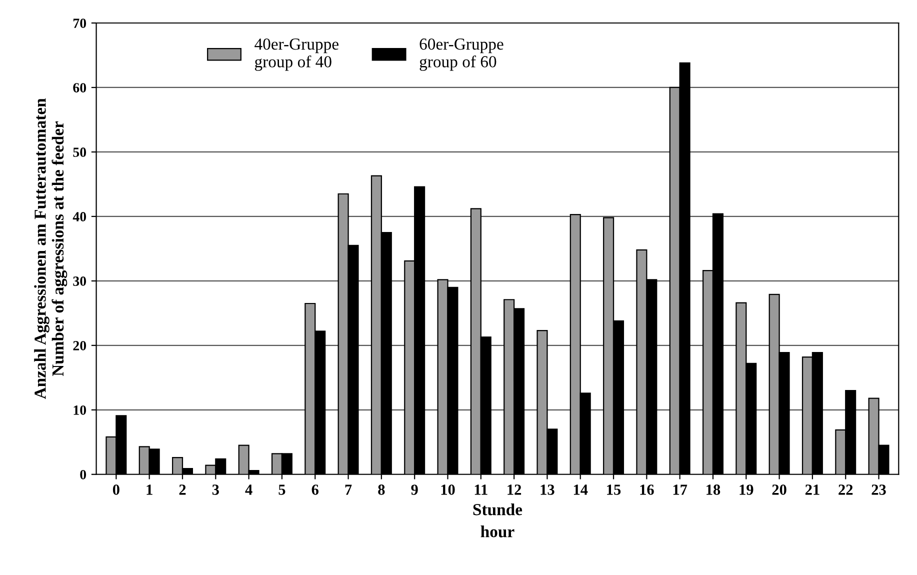  What do you see at coordinates (248, 489) in the screenshot?
I see `x-tick-label: 4` at bounding box center [248, 489].